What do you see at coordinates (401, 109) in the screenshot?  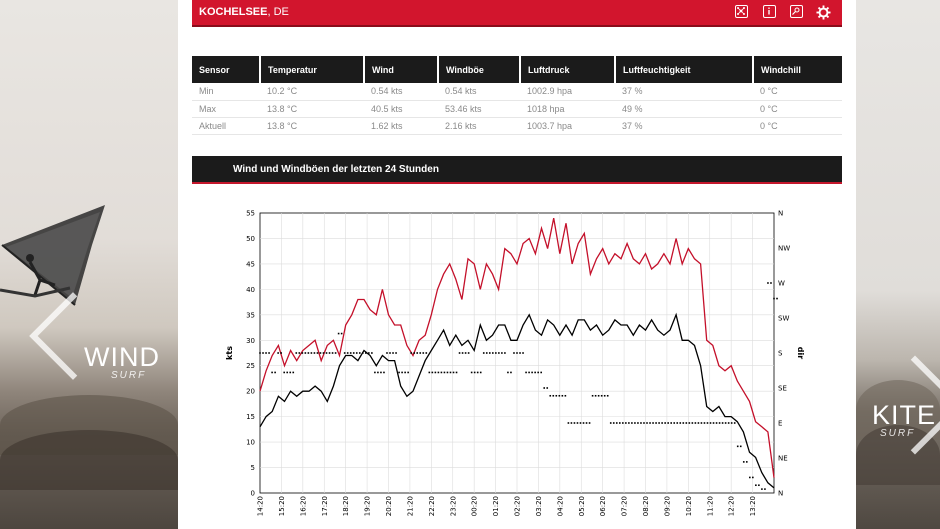 I see `table-cell: 40.5 kts` at bounding box center [401, 109].